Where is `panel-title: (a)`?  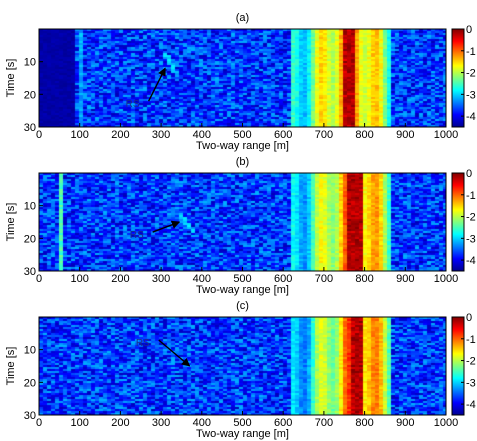 panel-title: (a) is located at coordinates (242, 18).